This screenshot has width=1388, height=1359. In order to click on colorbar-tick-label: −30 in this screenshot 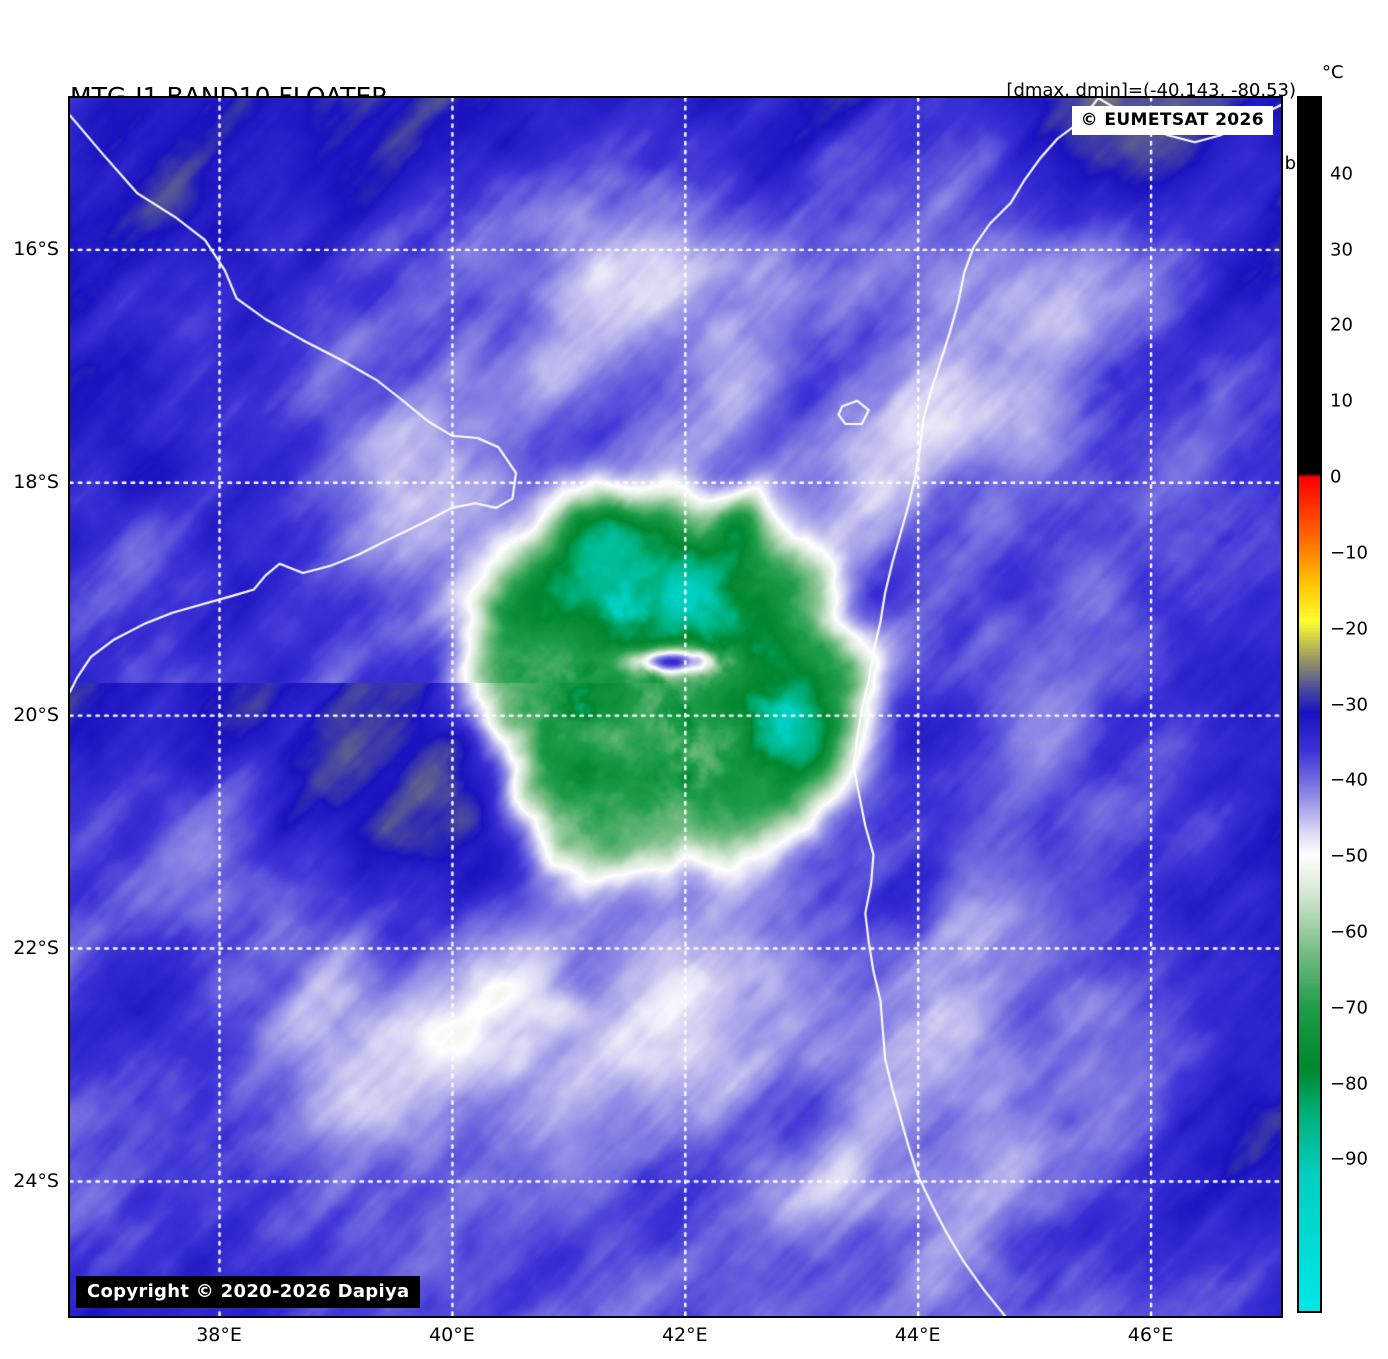, I will do `click(1349, 704)`.